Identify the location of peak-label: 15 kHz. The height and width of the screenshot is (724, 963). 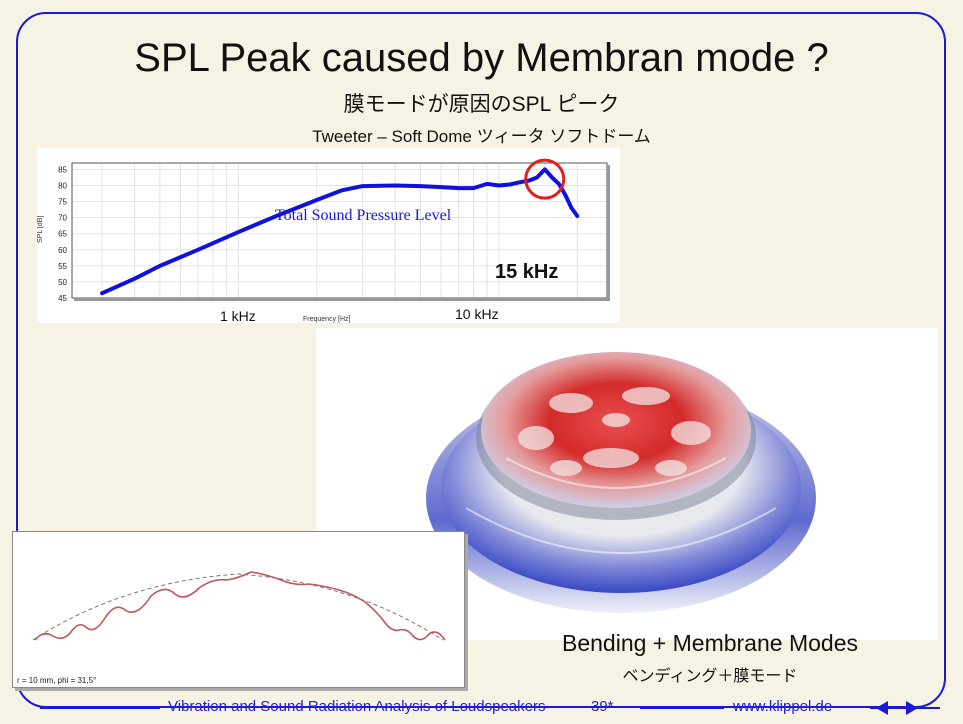
(526, 272).